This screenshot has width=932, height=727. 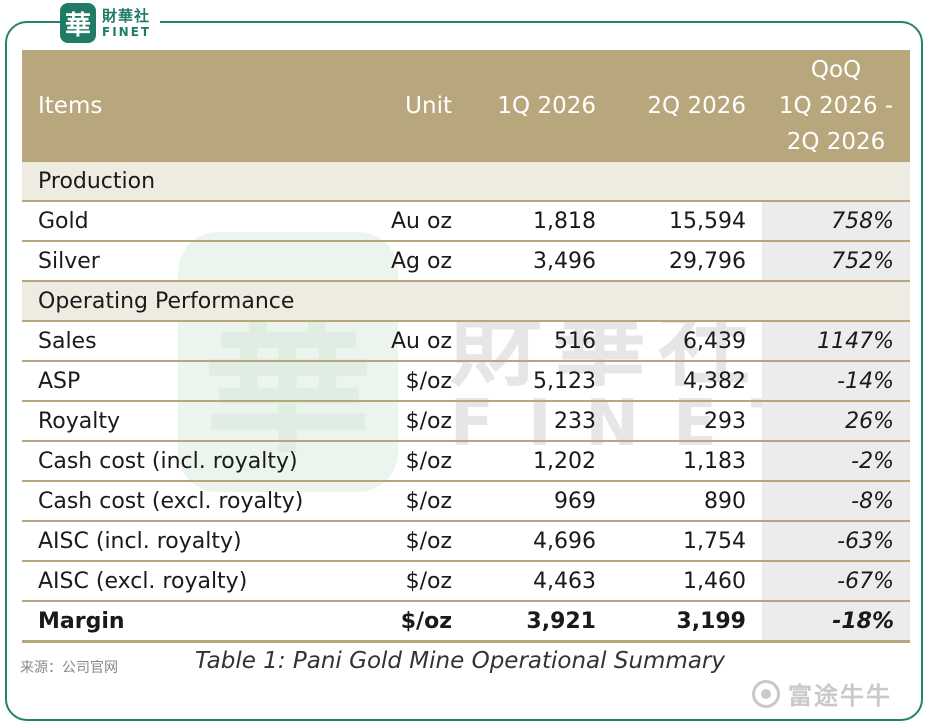 What do you see at coordinates (836, 261) in the screenshot?
I see `row-qoq: 752%` at bounding box center [836, 261].